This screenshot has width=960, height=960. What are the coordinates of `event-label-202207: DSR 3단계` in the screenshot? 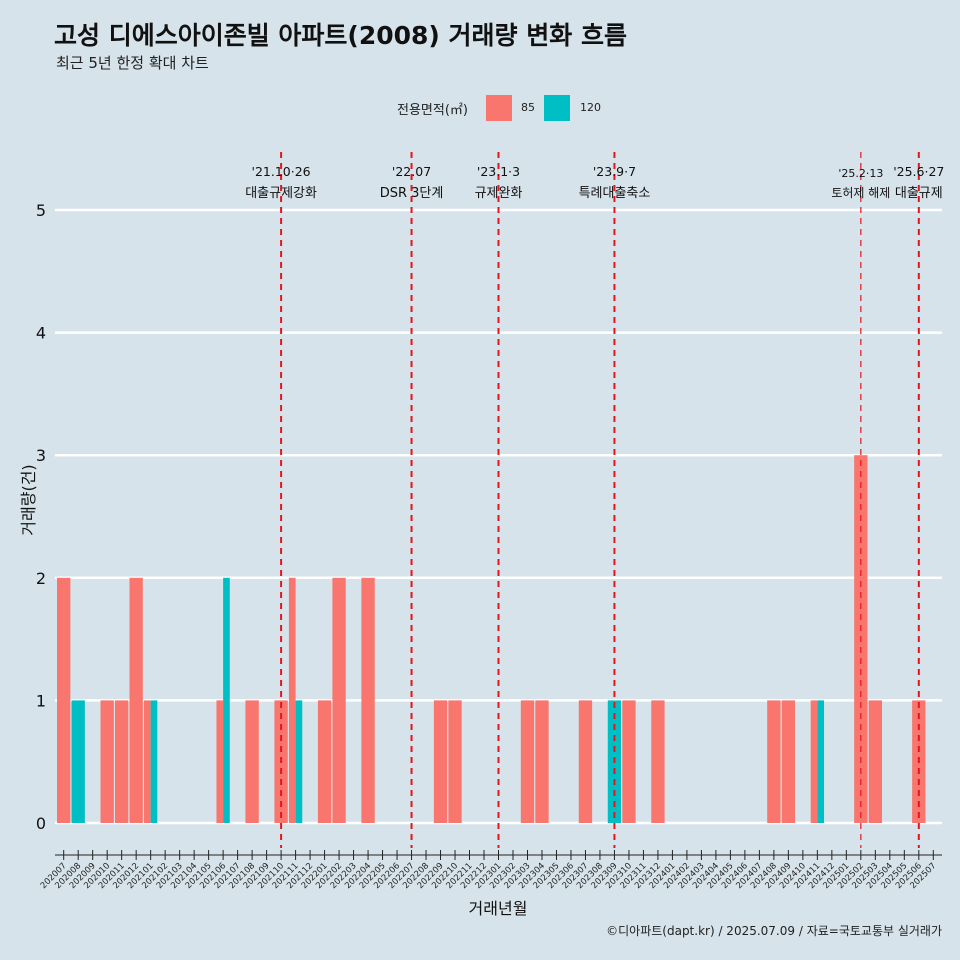 It's located at (412, 193).